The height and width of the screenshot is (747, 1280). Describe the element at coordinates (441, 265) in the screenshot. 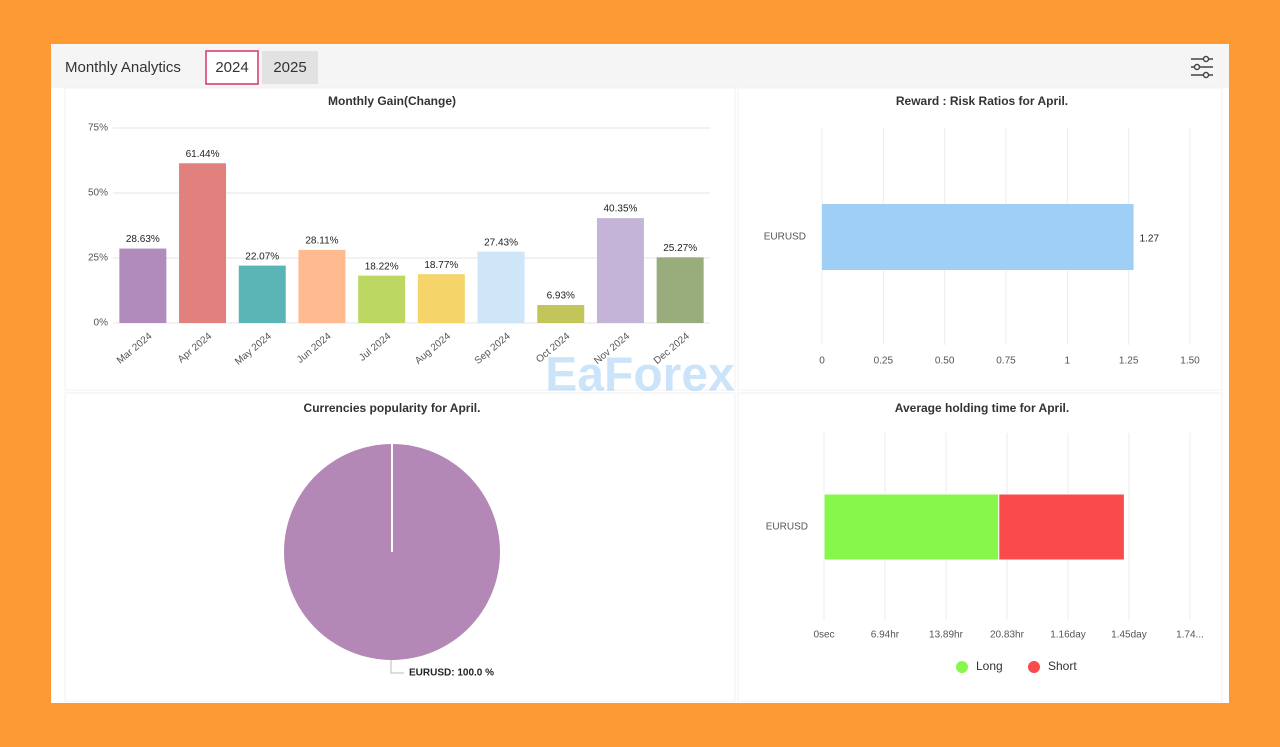

I see `value-label: 18.77%` at that location.